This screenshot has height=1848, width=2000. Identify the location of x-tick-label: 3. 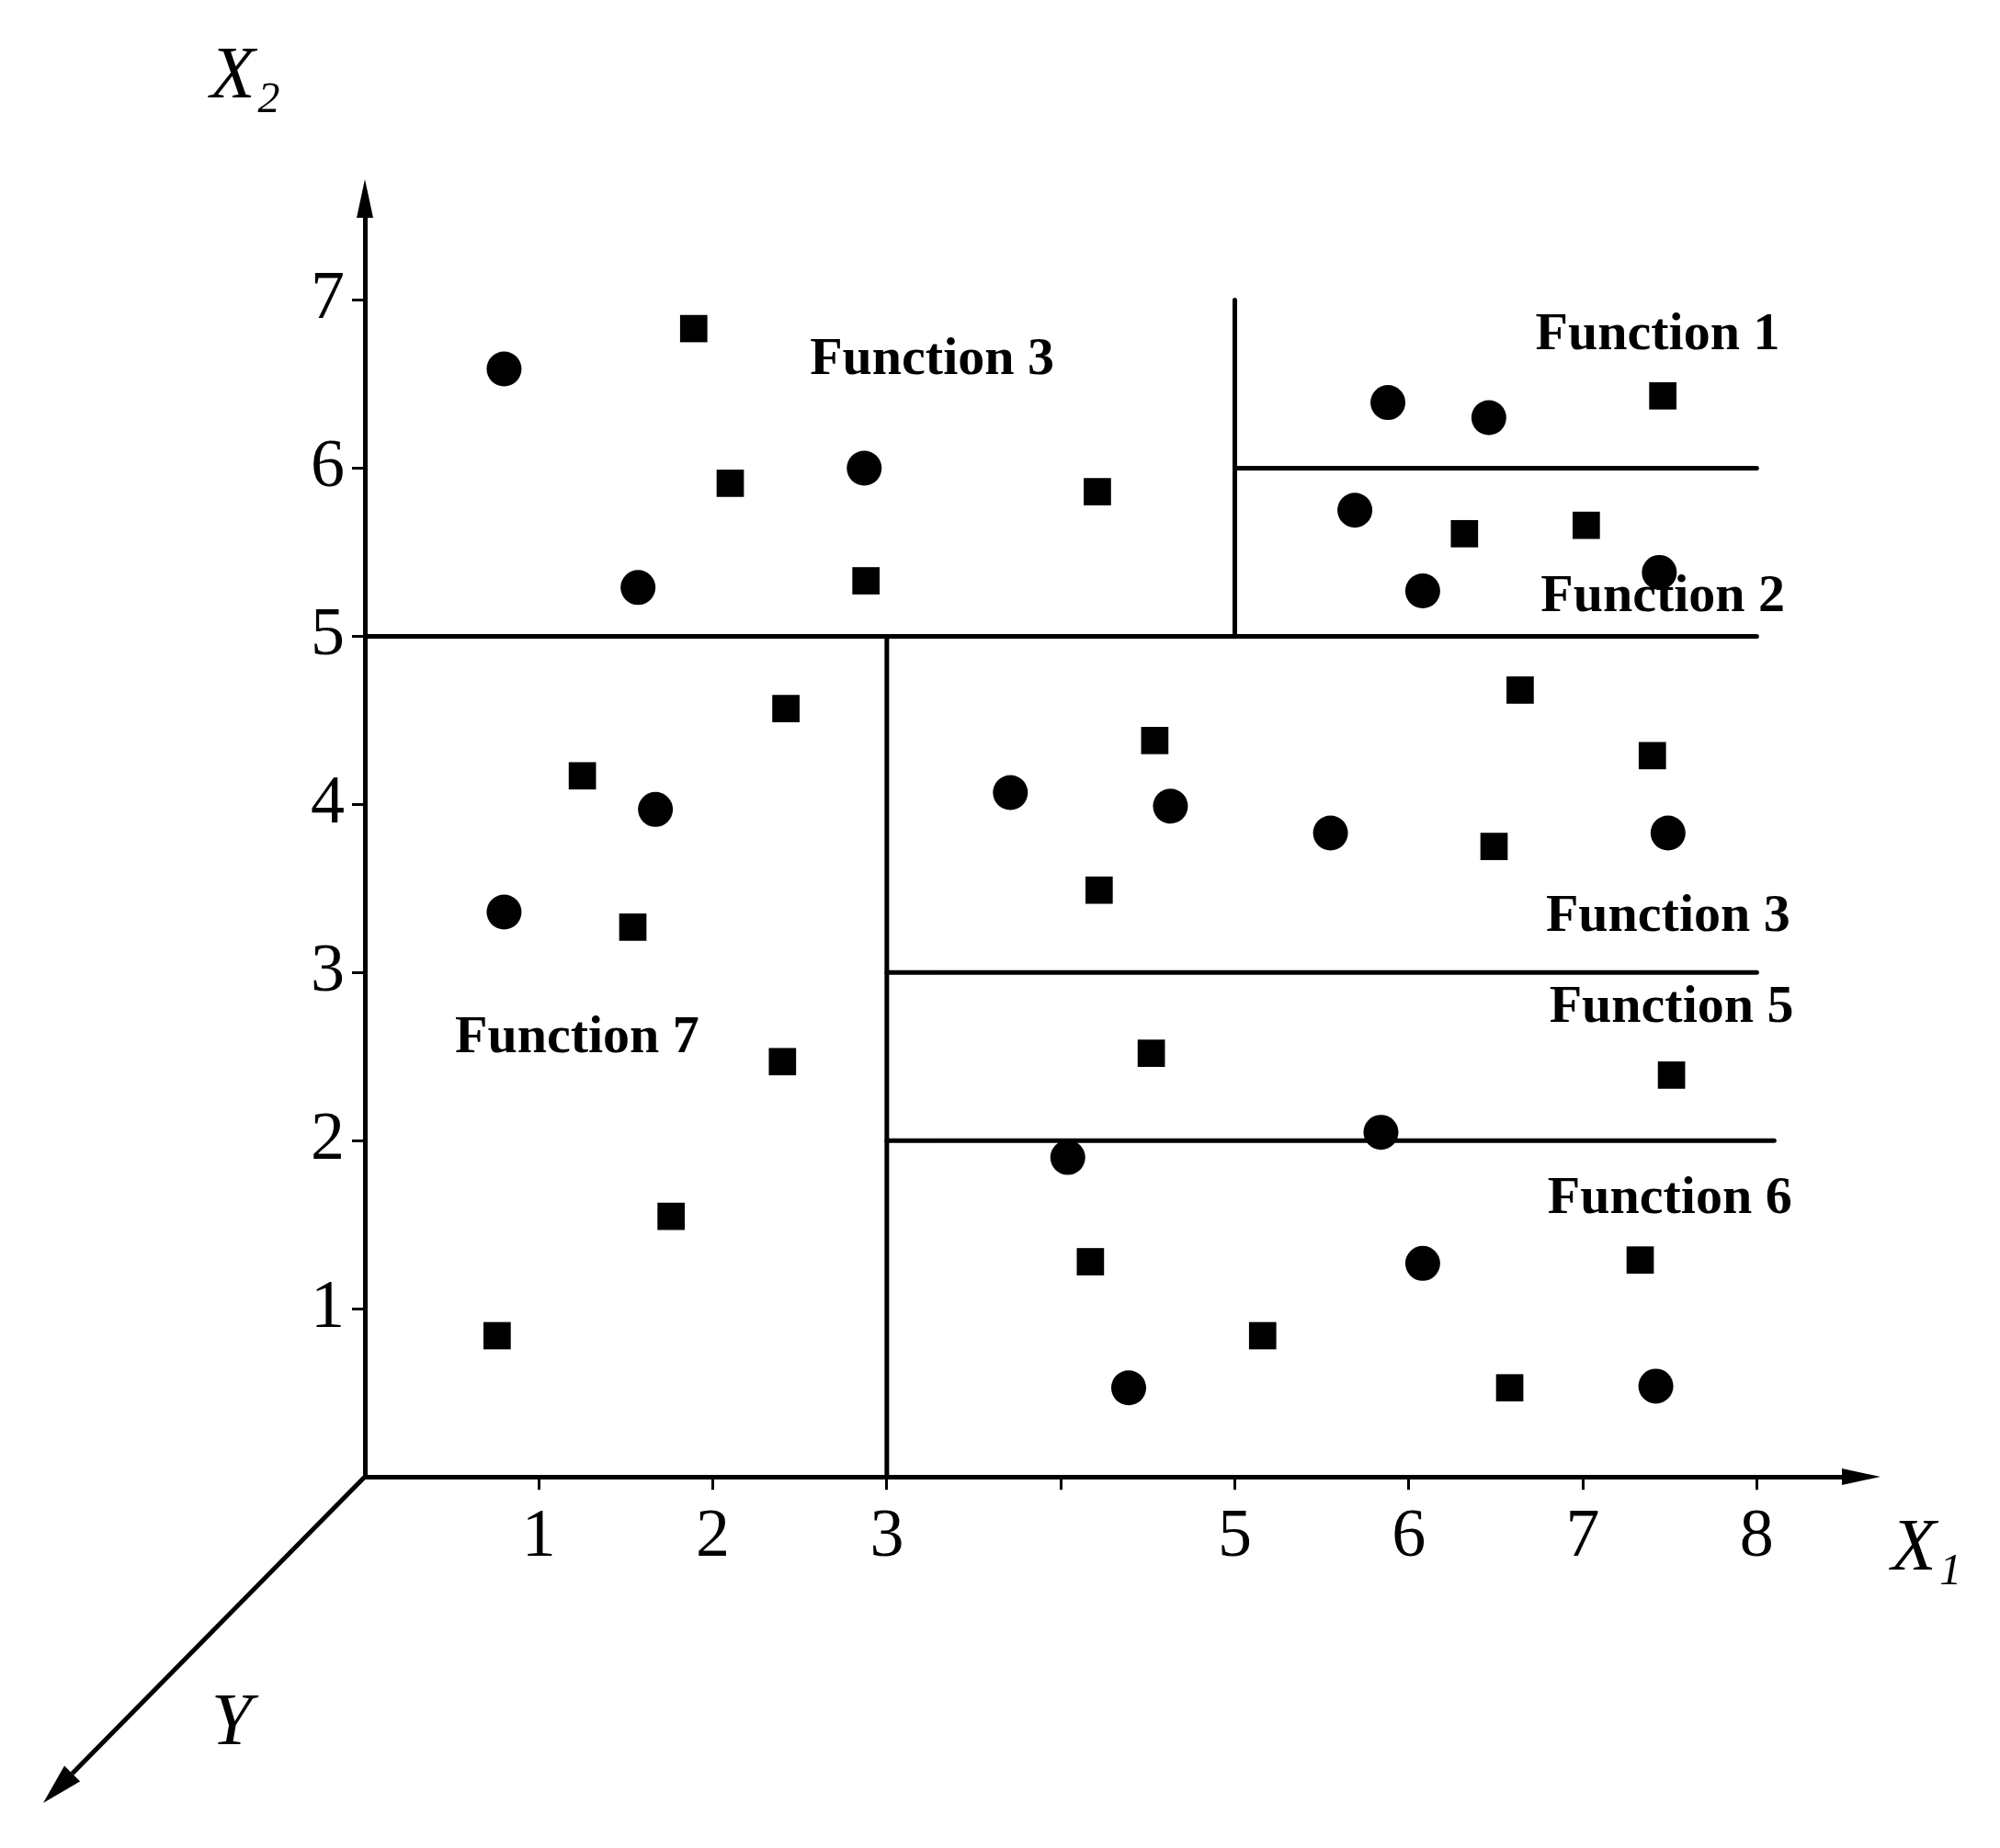
(886, 1533).